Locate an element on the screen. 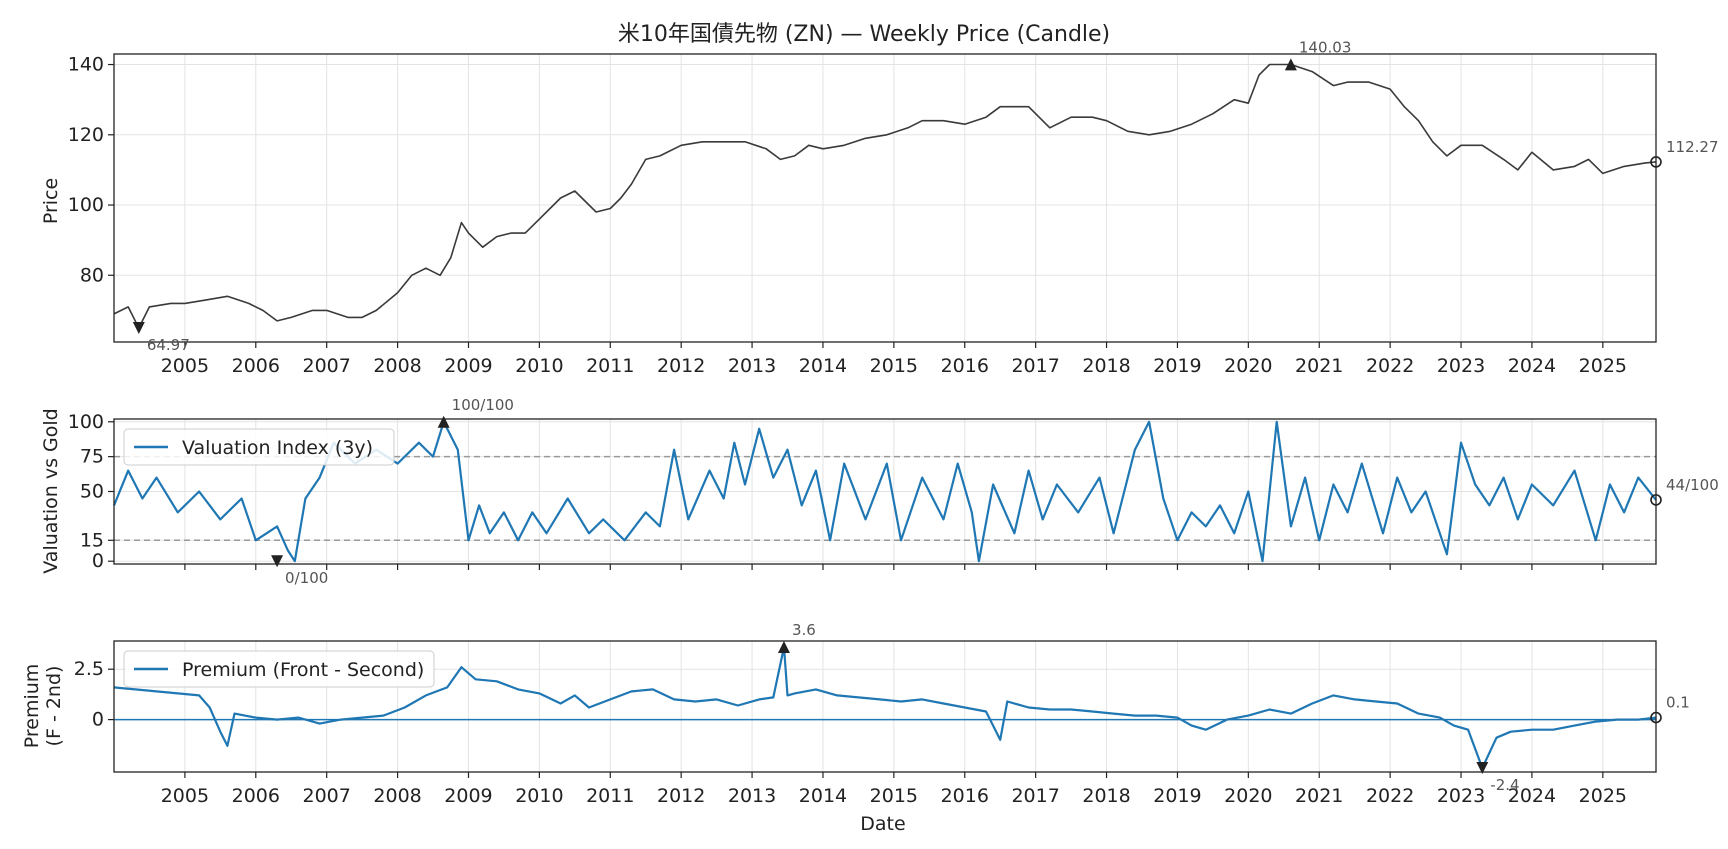 This screenshot has height=849, width=1728. y-tick-label: 15 is located at coordinates (92, 540).